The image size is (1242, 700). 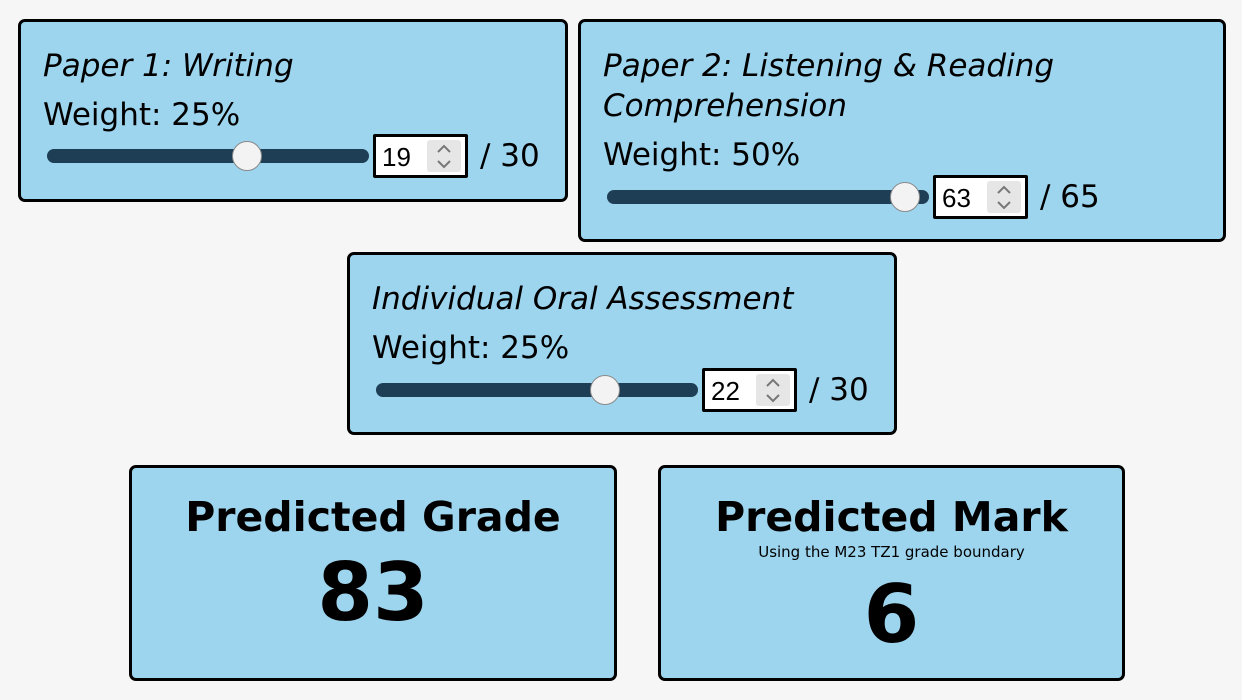 I want to click on paper1-title: Paper 1: Writing, so click(x=168, y=66).